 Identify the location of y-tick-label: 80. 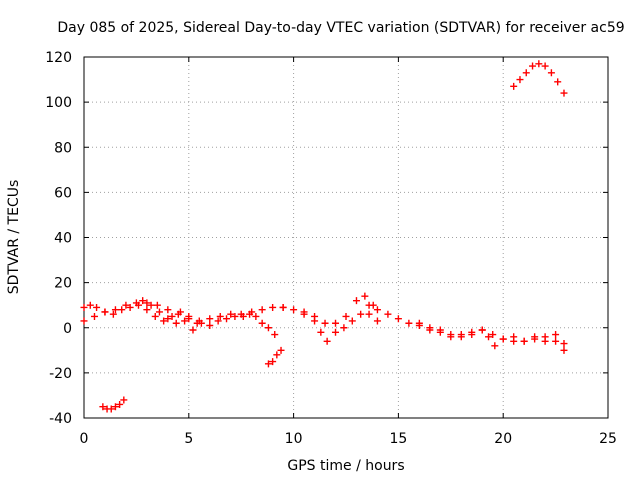
(63, 148).